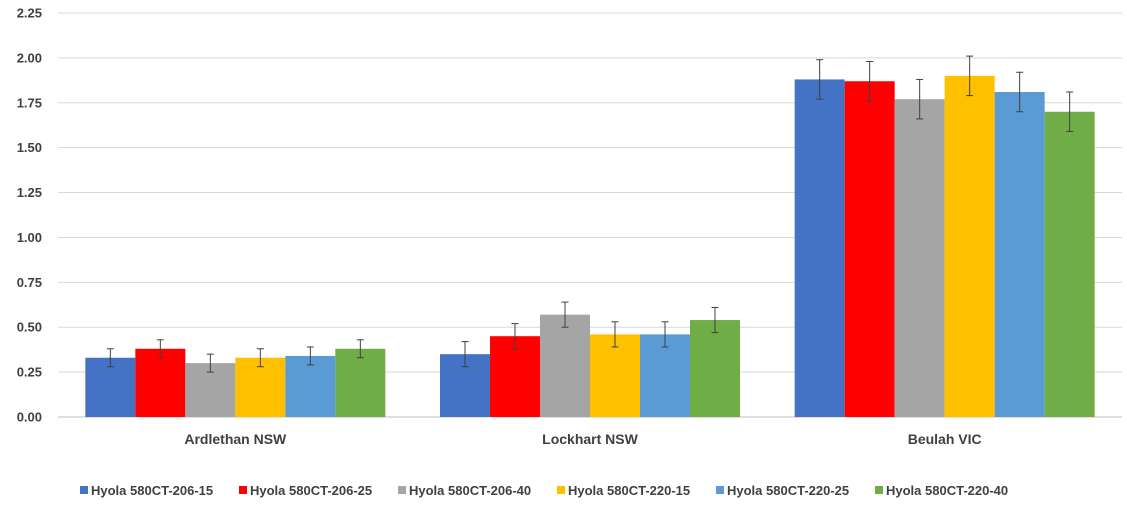  What do you see at coordinates (29, 417) in the screenshot?
I see `y-tick-label: 0.00` at bounding box center [29, 417].